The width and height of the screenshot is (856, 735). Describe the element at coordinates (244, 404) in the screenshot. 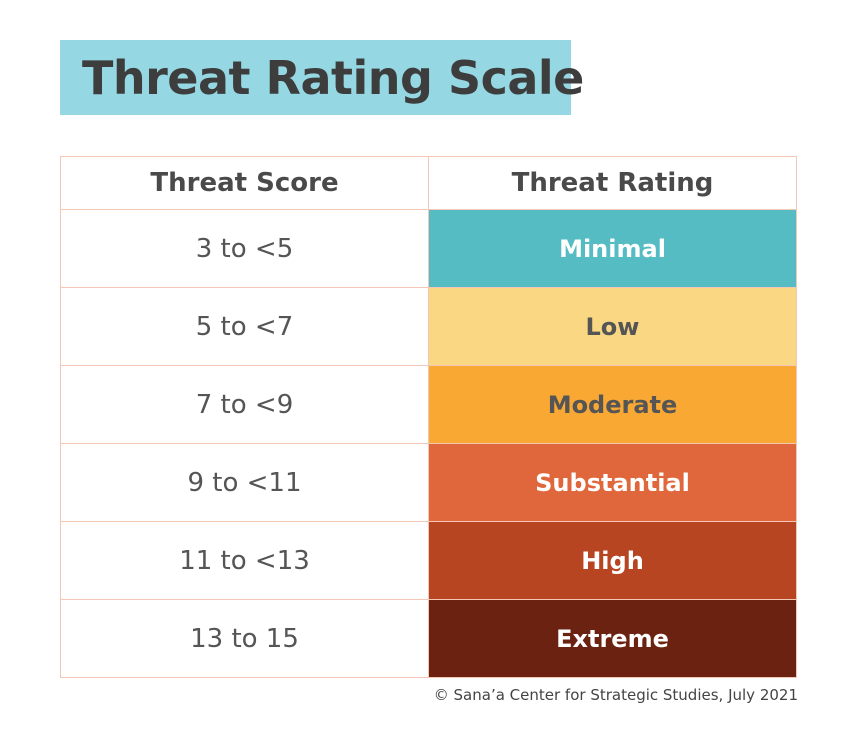

I see `score-cell: 7 to <9` at that location.